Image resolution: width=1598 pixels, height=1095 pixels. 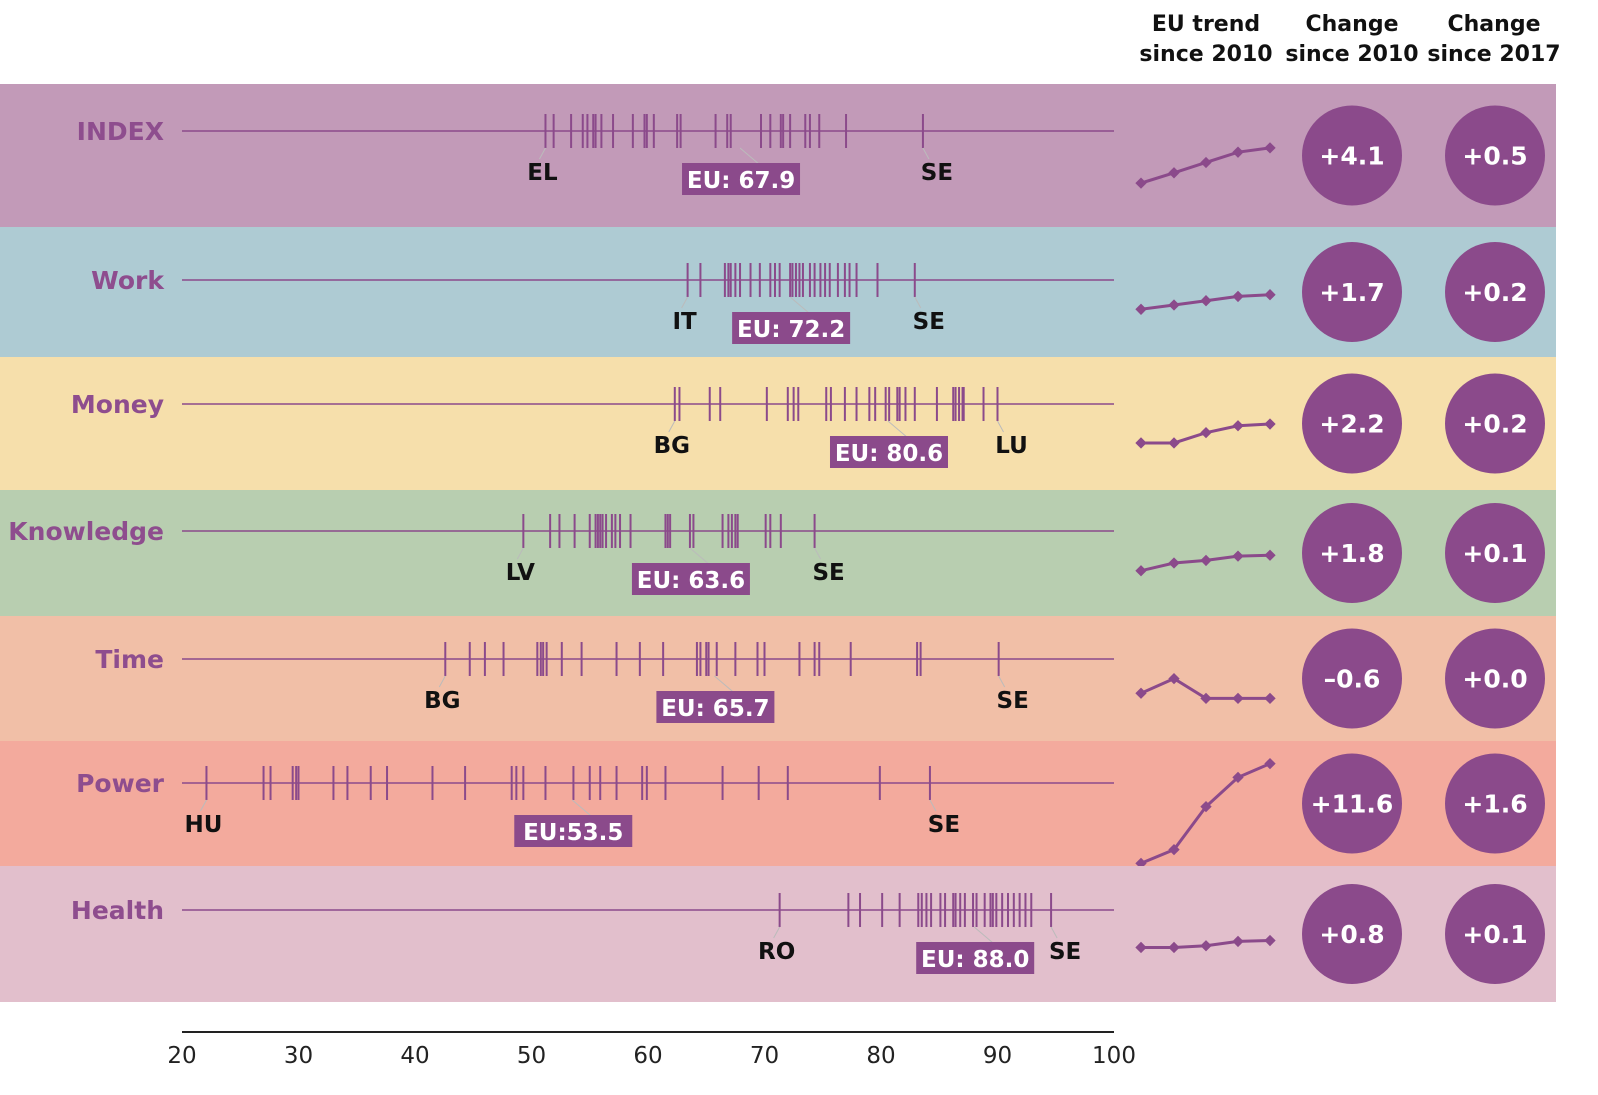 What do you see at coordinates (1352, 39) in the screenshot?
I see `header-change-2010: Change since 2010` at bounding box center [1352, 39].